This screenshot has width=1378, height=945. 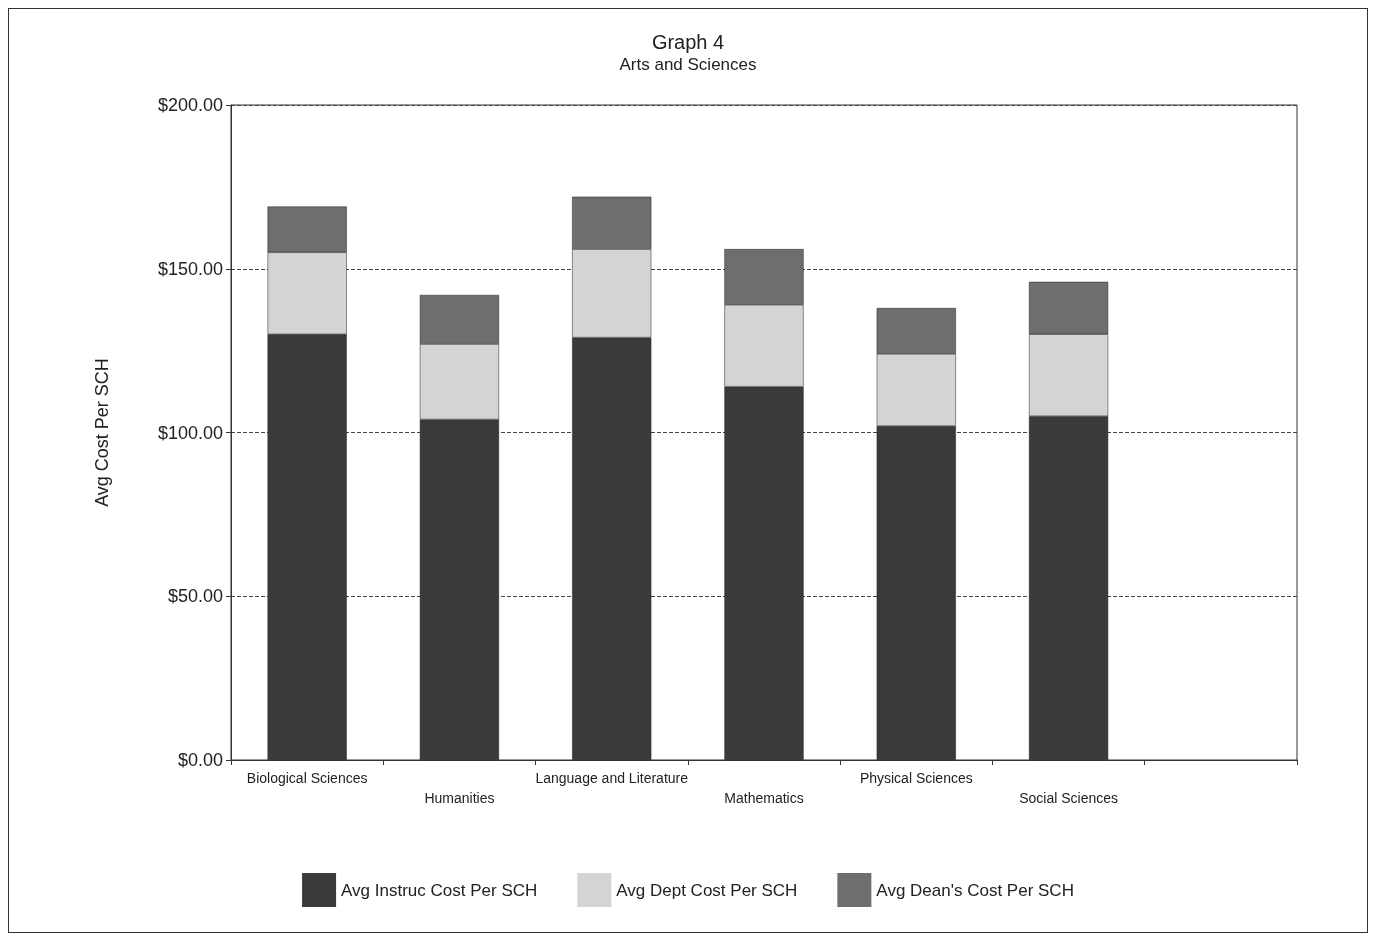 What do you see at coordinates (195, 596) in the screenshot?
I see `y-tick-label: $50.00` at bounding box center [195, 596].